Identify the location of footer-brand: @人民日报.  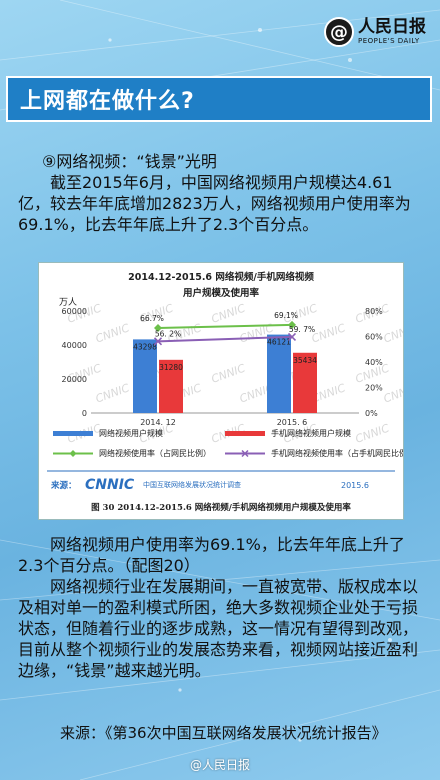
(219, 765).